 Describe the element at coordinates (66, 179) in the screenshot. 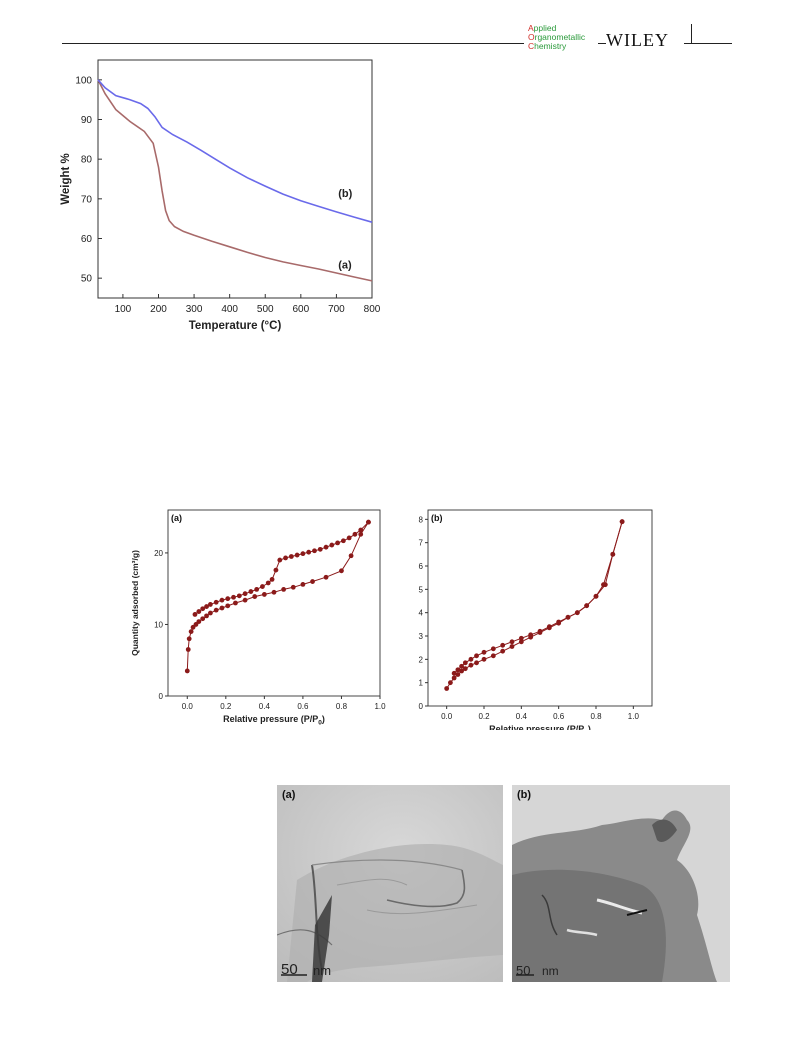

I see `tga-y-axis-label: Weight %` at that location.